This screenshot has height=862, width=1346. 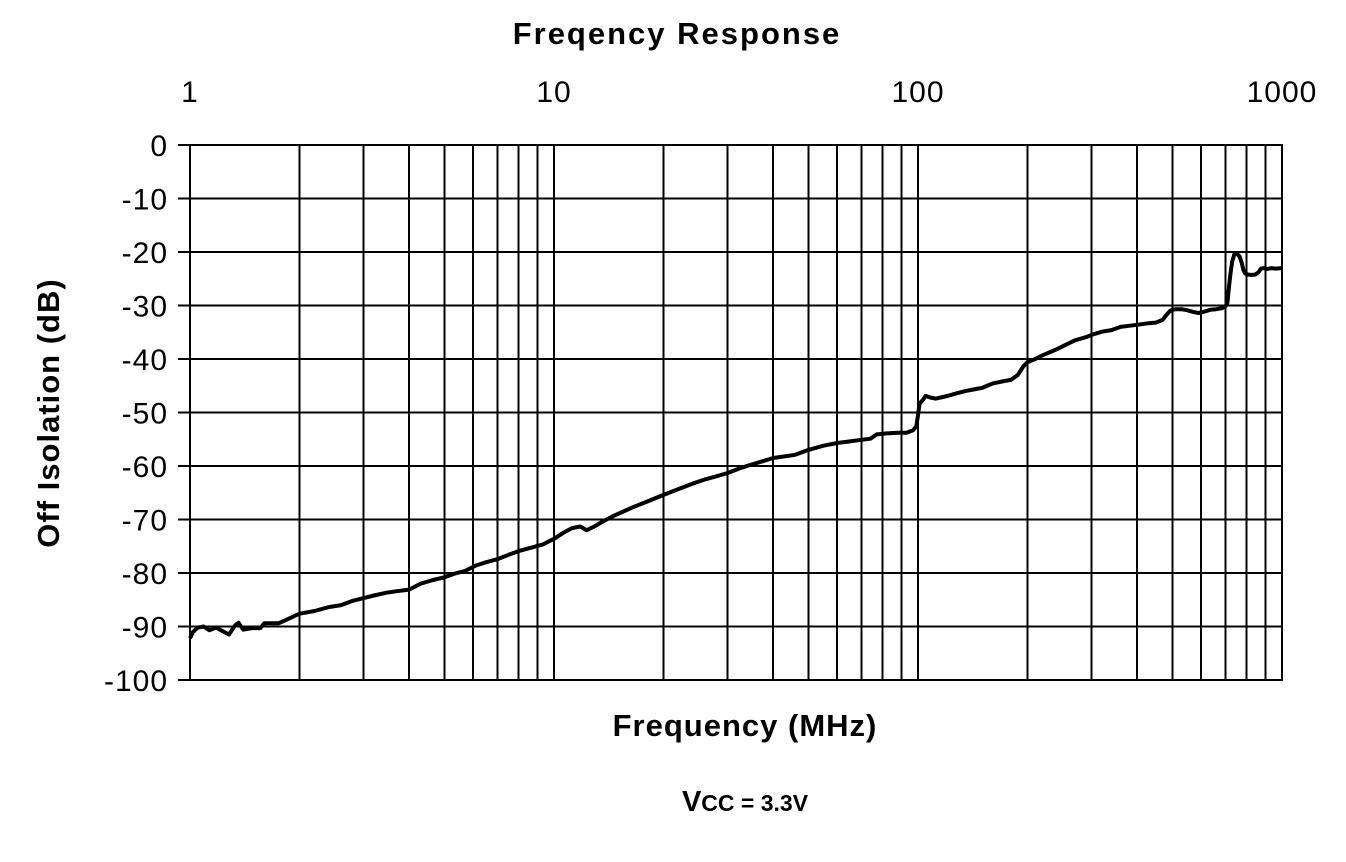 What do you see at coordinates (145, 414) in the screenshot?
I see `y-tick-label: -50` at bounding box center [145, 414].